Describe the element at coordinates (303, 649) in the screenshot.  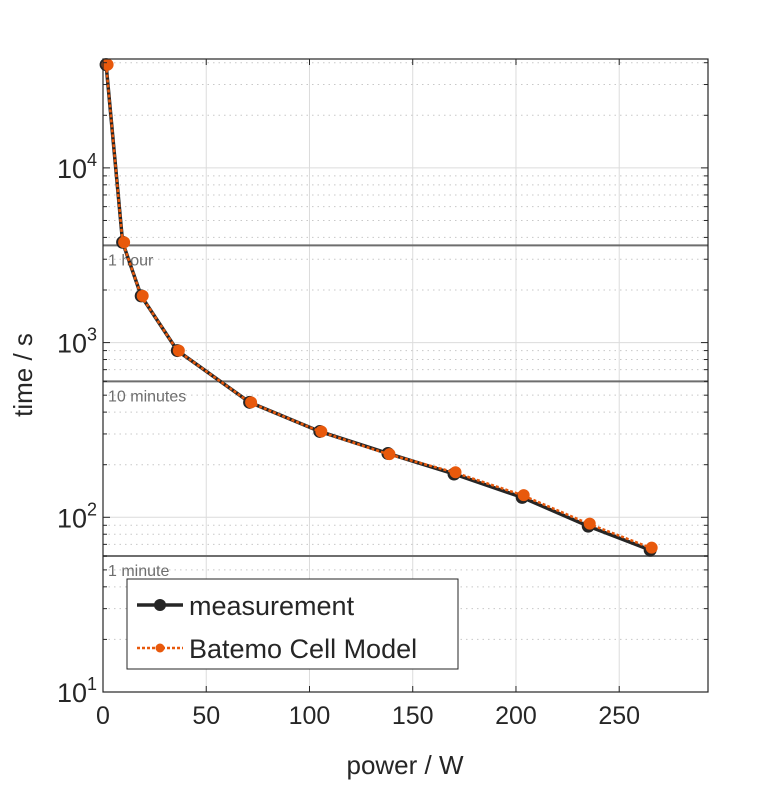
I see `legend-entry-label: Batemo Cell Model` at that location.